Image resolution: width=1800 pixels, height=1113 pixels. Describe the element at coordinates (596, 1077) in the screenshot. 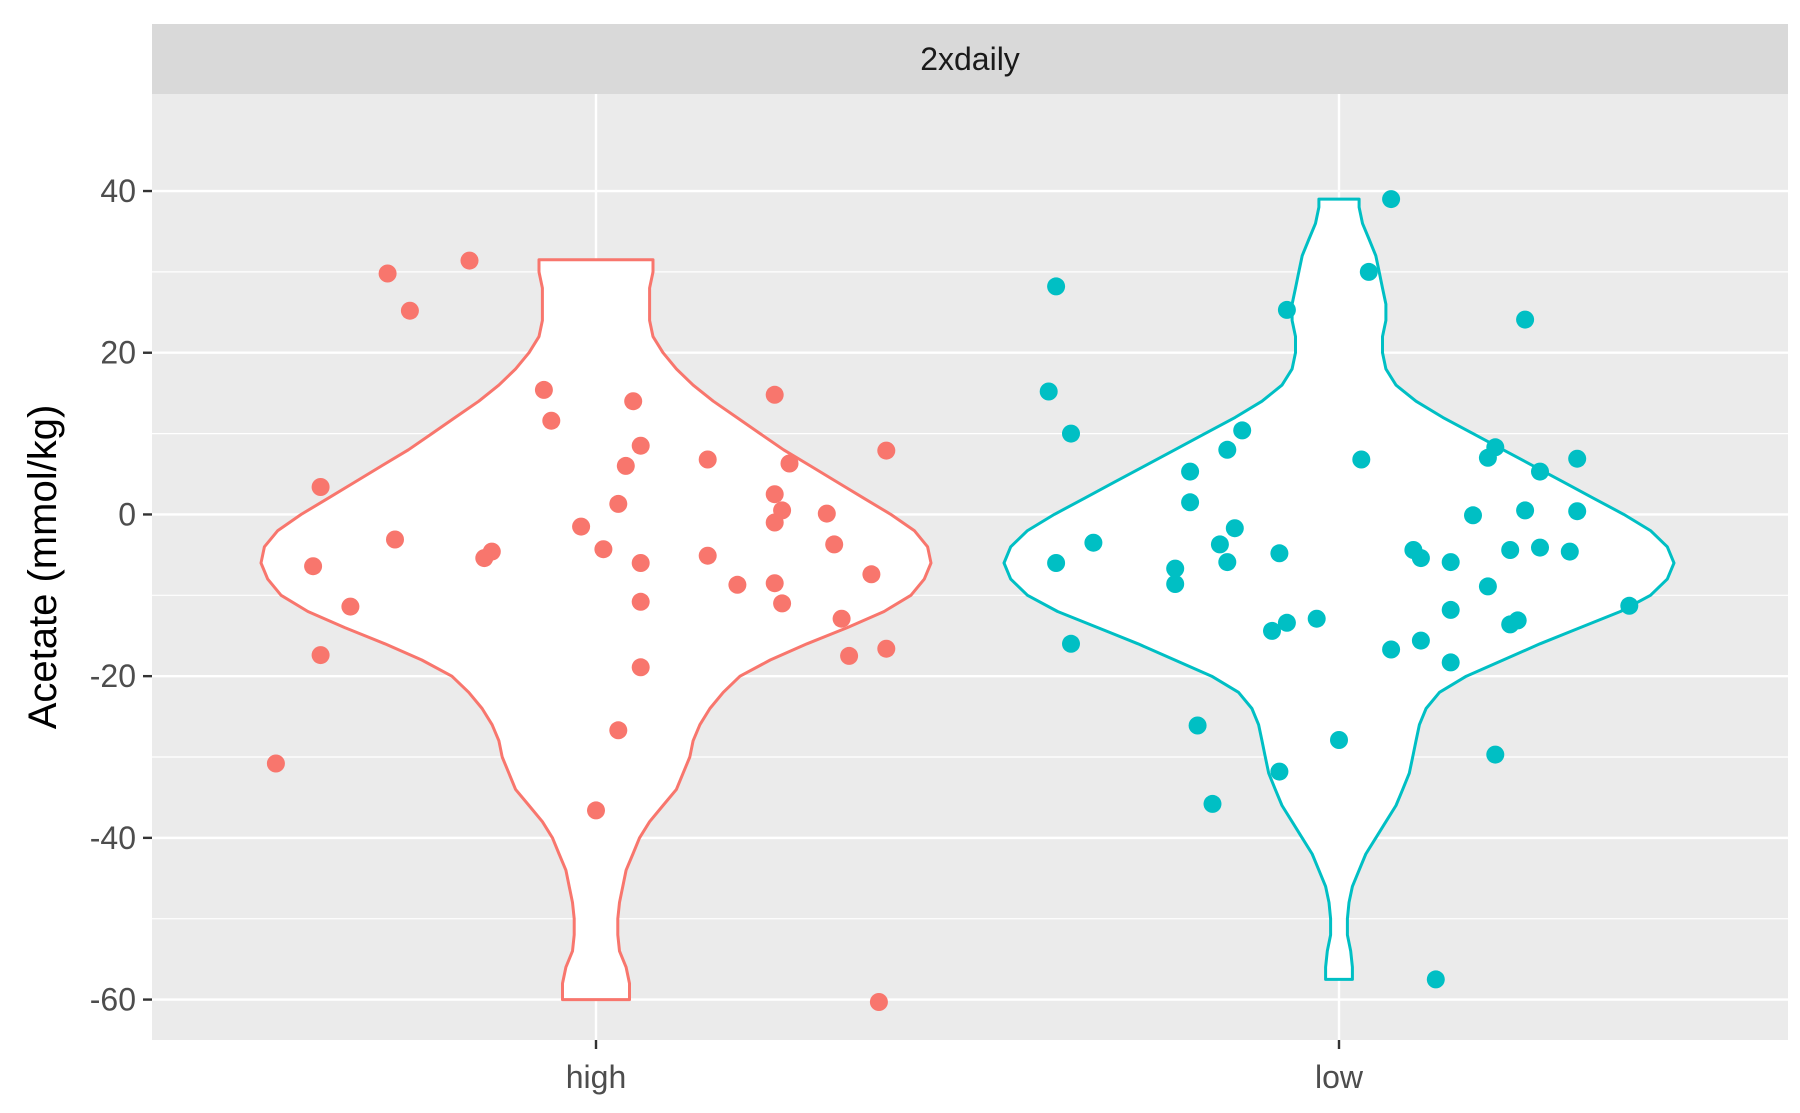

I see `x-tick-label: high` at that location.